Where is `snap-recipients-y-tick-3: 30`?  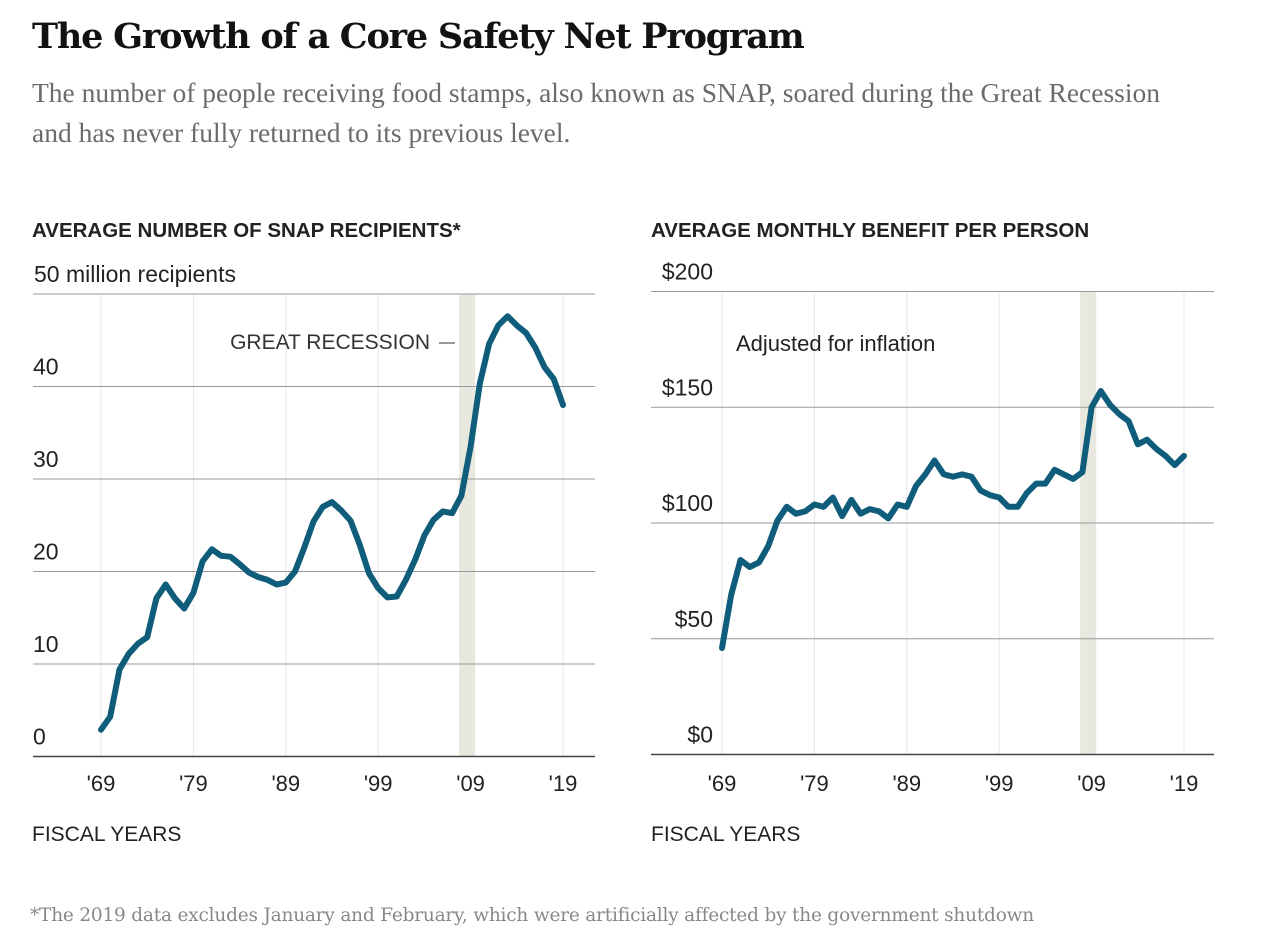
snap-recipients-y-tick-3: 30 is located at coordinates (46, 459).